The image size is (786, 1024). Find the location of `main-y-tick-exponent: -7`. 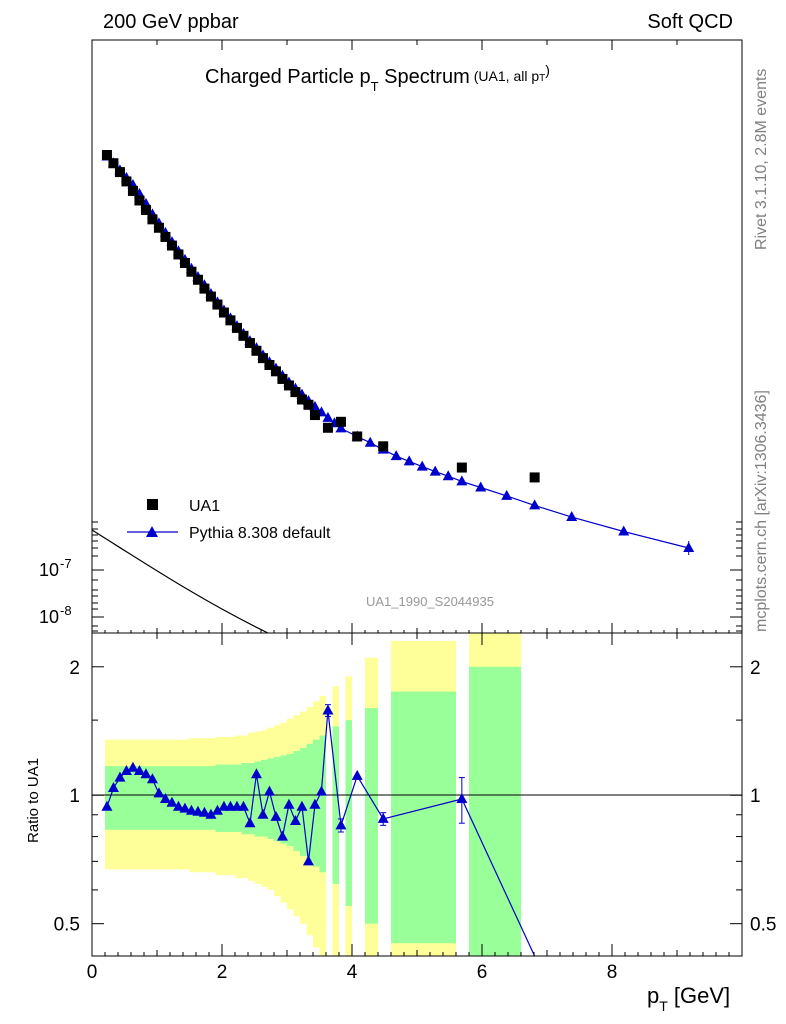

main-y-tick-exponent: -7 is located at coordinates (66, 563).